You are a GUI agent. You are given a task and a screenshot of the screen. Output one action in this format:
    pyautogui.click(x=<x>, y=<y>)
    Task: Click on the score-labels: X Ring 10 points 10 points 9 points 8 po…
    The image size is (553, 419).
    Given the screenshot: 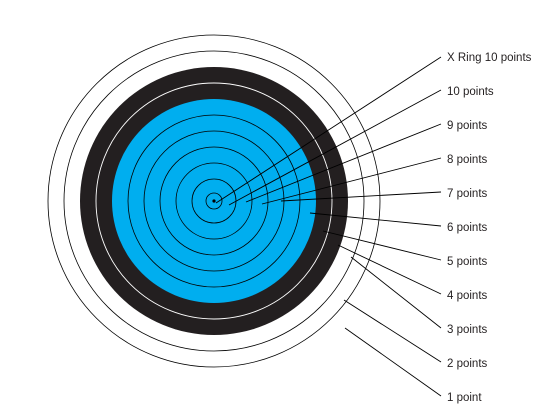 What is the action you would take?
    pyautogui.click(x=489, y=228)
    